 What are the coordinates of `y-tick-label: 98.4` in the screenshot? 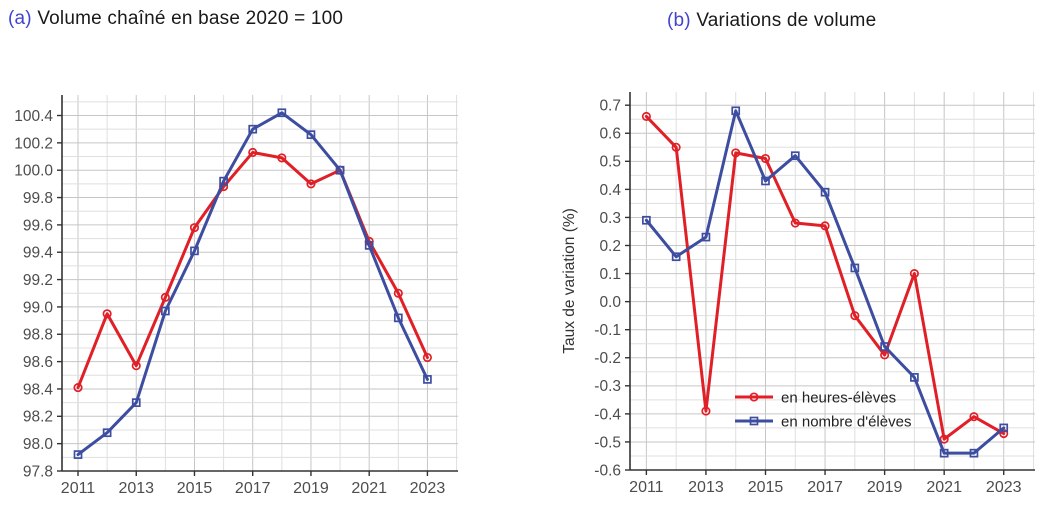 It's located at (38, 389).